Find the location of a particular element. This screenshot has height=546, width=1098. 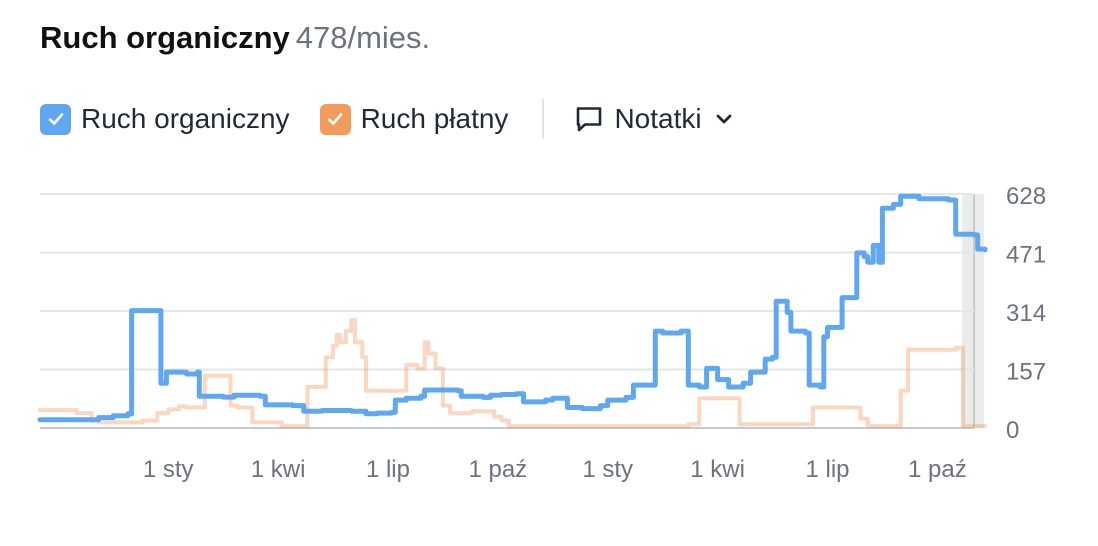

chevron-down-icon is located at coordinates (724, 119).